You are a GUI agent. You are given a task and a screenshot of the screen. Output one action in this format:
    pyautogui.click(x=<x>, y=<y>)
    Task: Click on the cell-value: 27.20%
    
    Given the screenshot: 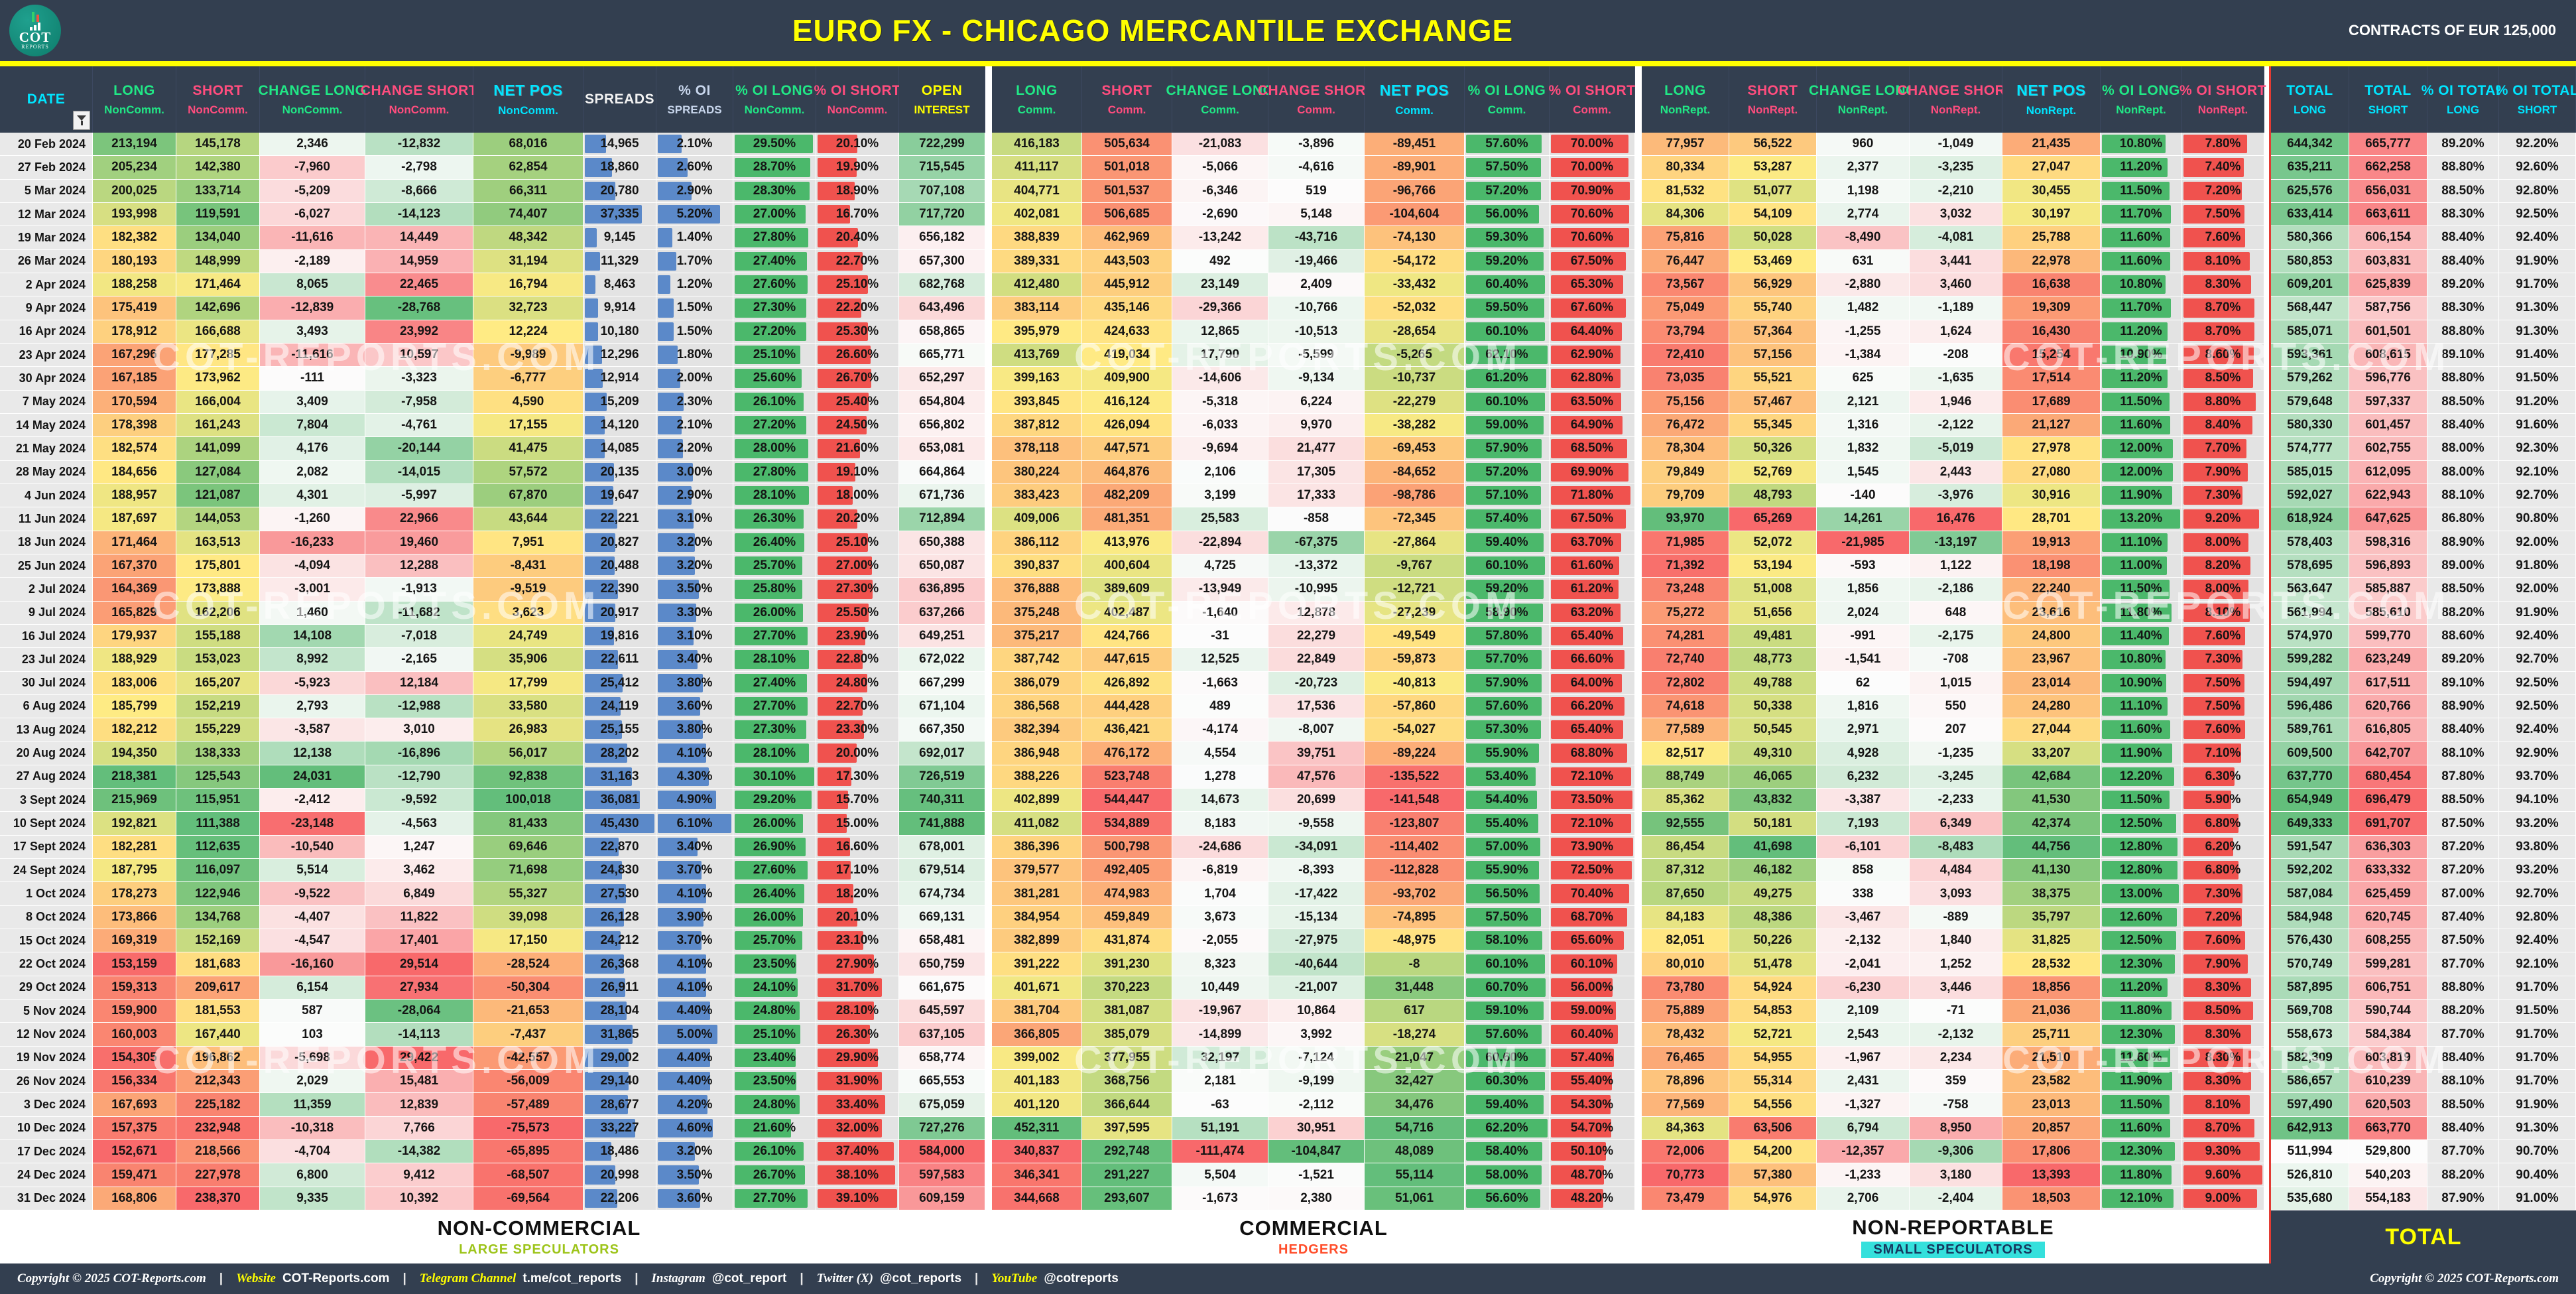 What is the action you would take?
    pyautogui.click(x=774, y=425)
    